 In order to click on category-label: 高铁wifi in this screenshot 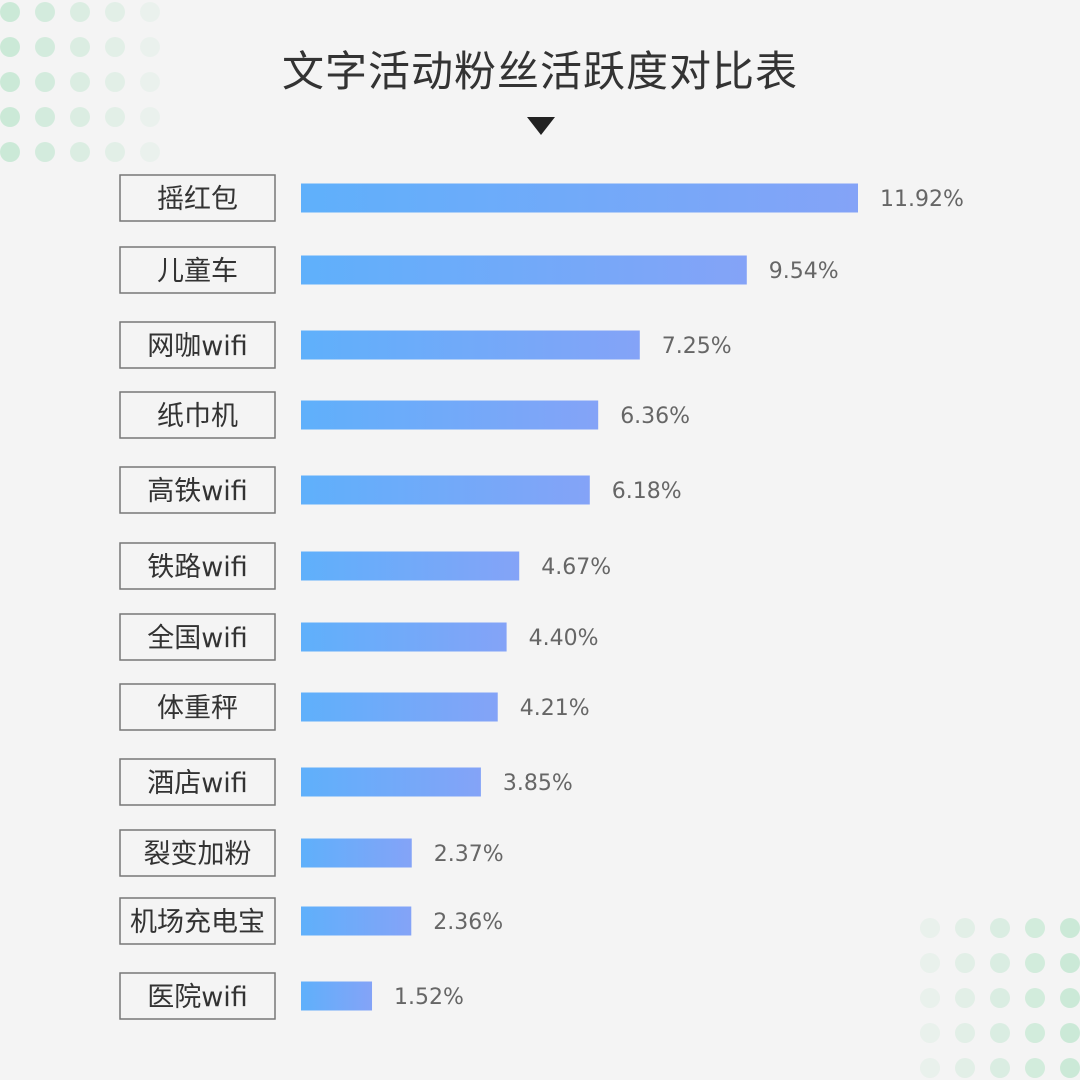, I will do `click(197, 491)`.